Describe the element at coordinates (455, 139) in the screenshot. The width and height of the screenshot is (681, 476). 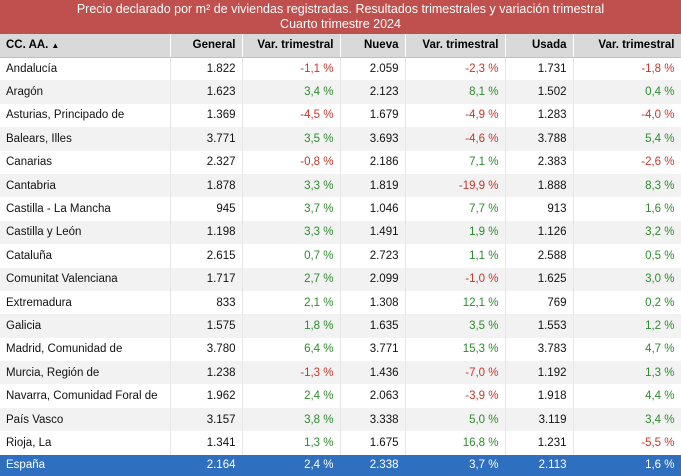
I see `cell-var-nueva: -4,6 %` at that location.